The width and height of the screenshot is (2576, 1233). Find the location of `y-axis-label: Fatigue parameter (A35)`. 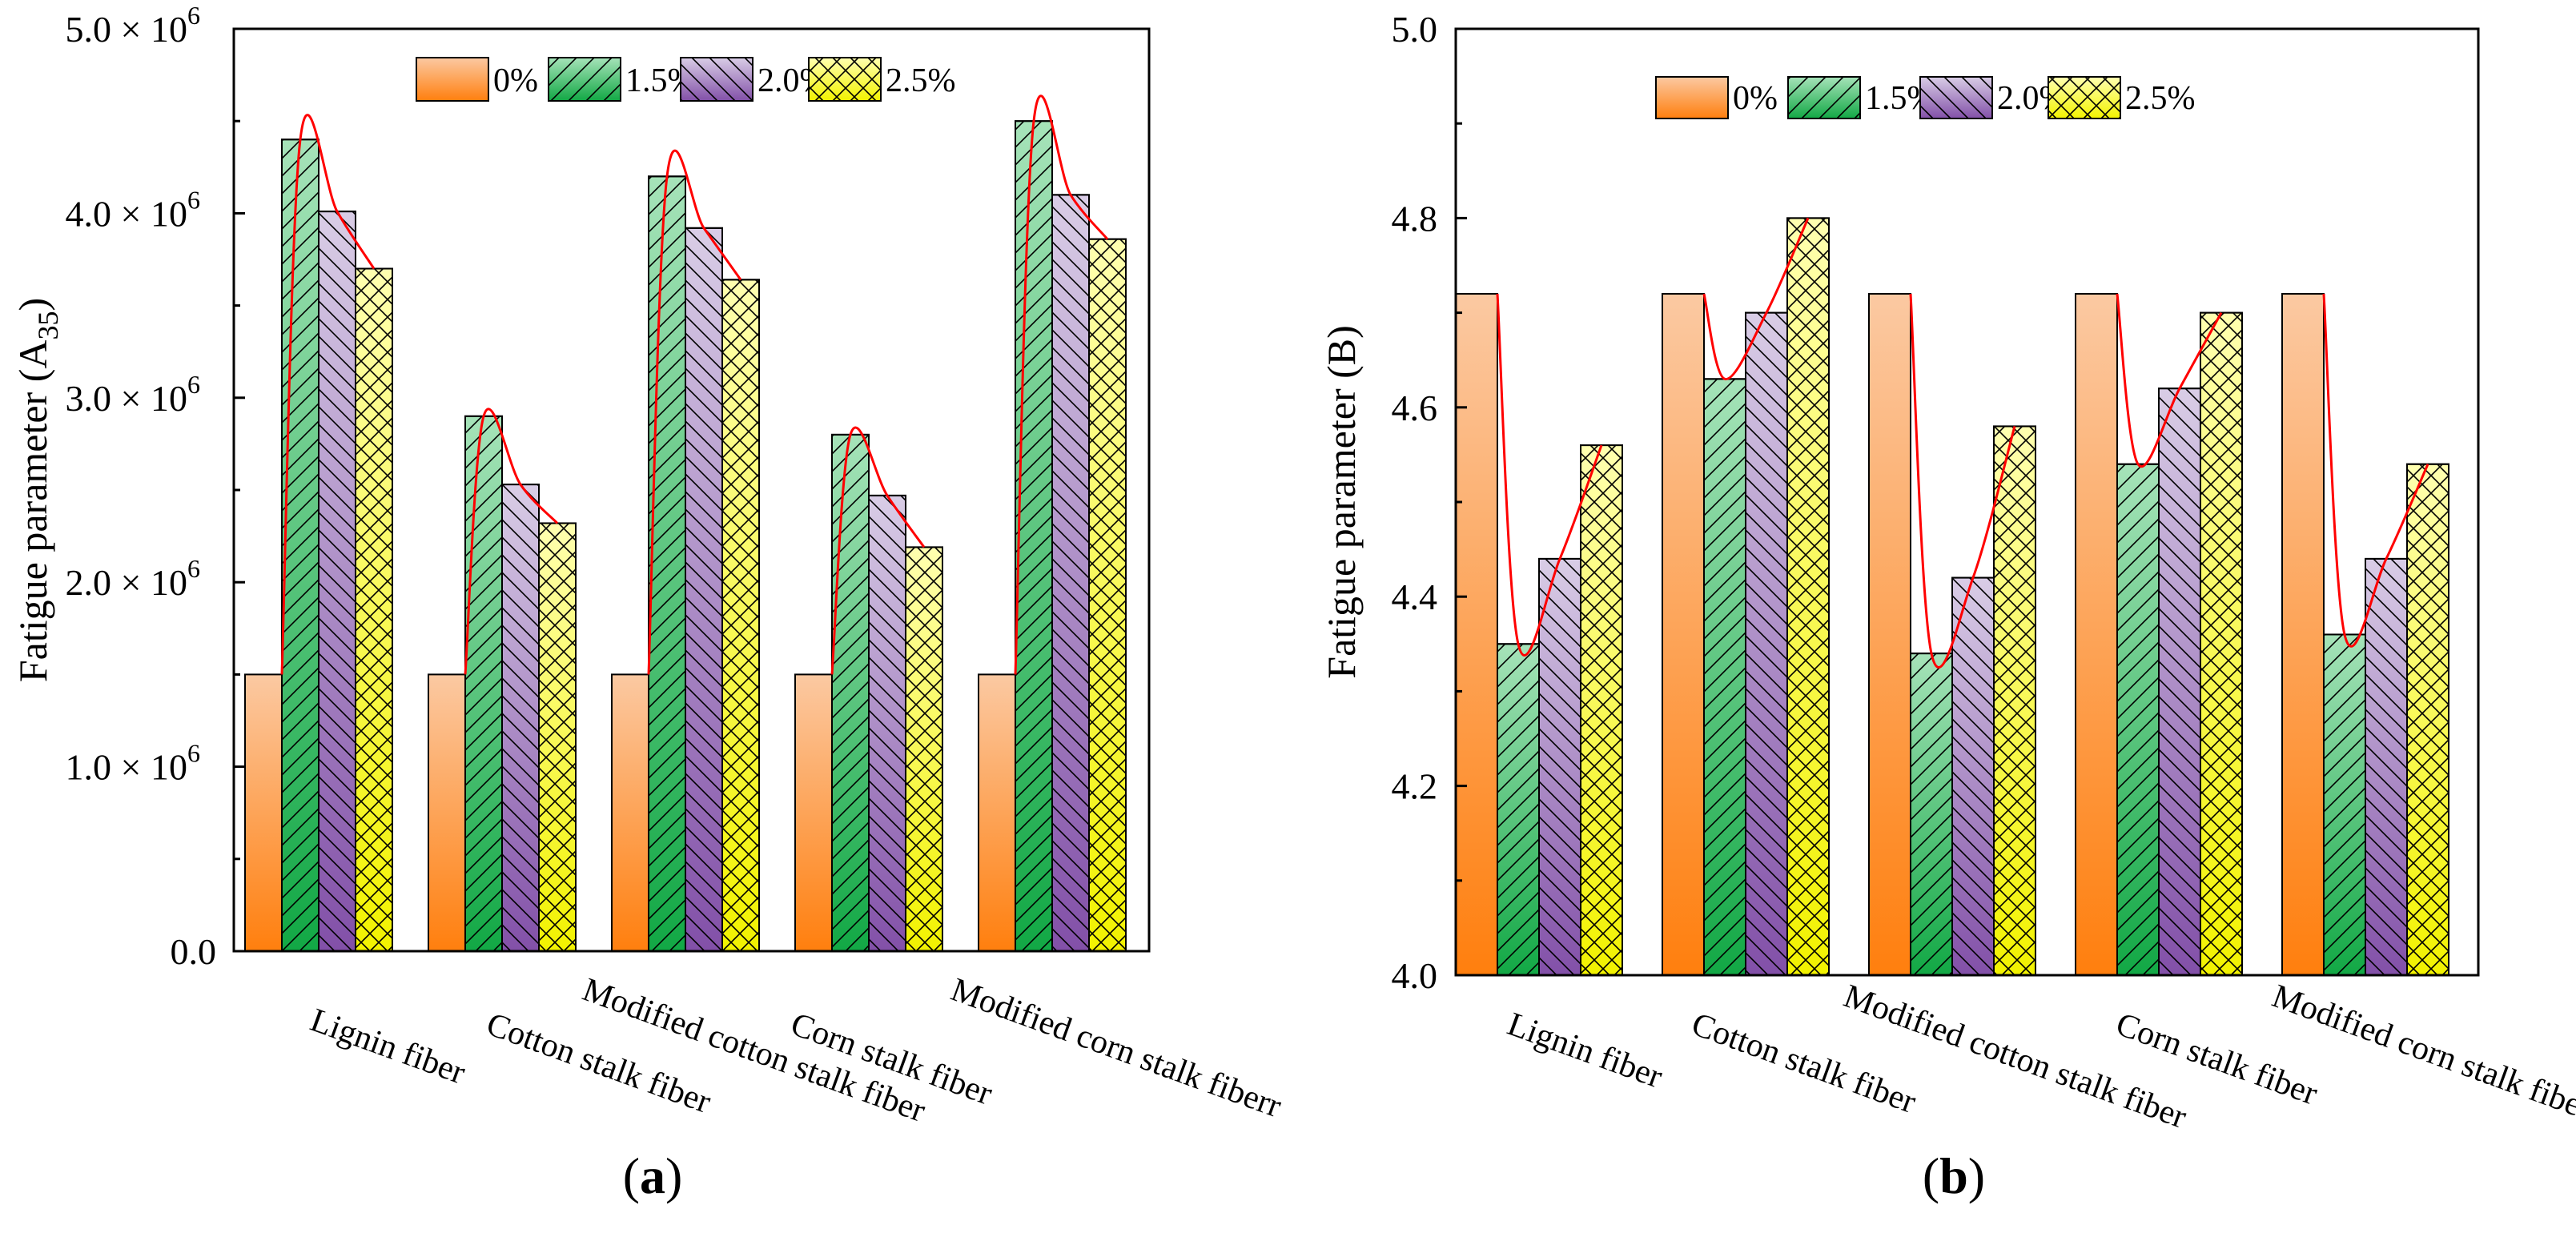

y-axis-label: Fatigue parameter (A35) is located at coordinates (37, 490).